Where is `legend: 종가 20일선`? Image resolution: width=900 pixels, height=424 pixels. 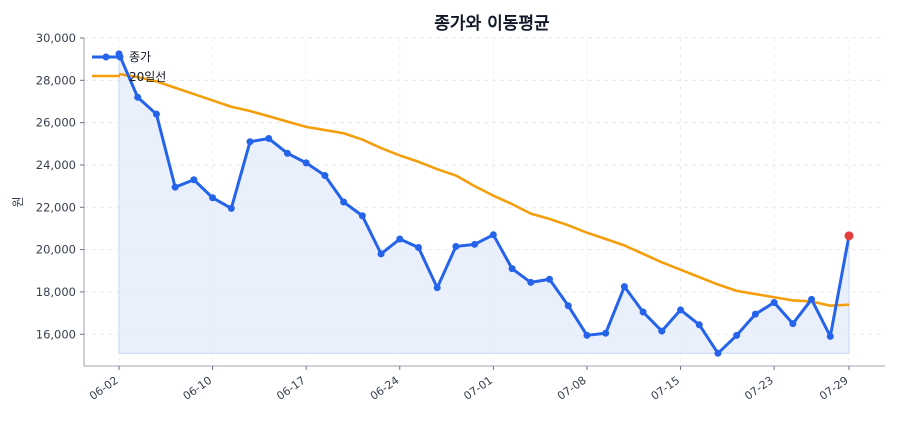 legend: 종가 20일선 is located at coordinates (129, 67).